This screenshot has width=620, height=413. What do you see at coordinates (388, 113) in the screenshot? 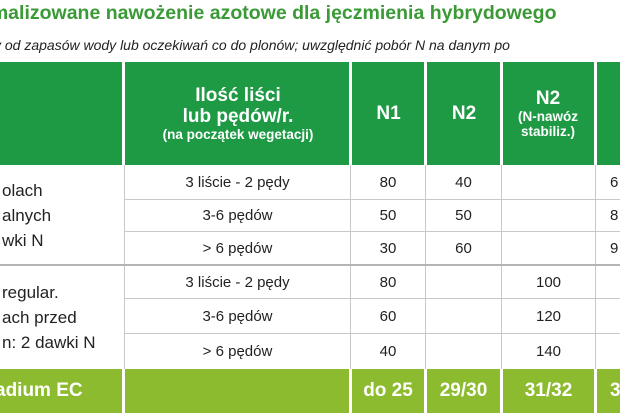
I see `header-n1: N1` at bounding box center [388, 113].